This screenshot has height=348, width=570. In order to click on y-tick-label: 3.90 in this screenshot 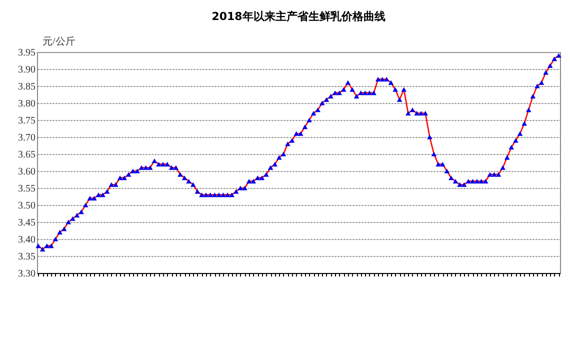, I will do `click(27, 70)`.